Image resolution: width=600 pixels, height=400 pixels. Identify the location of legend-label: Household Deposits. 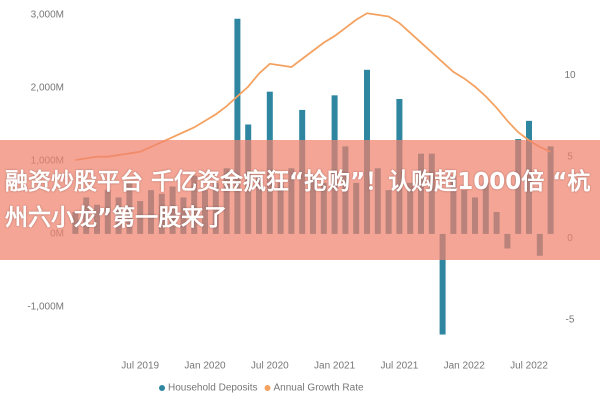
(213, 388).